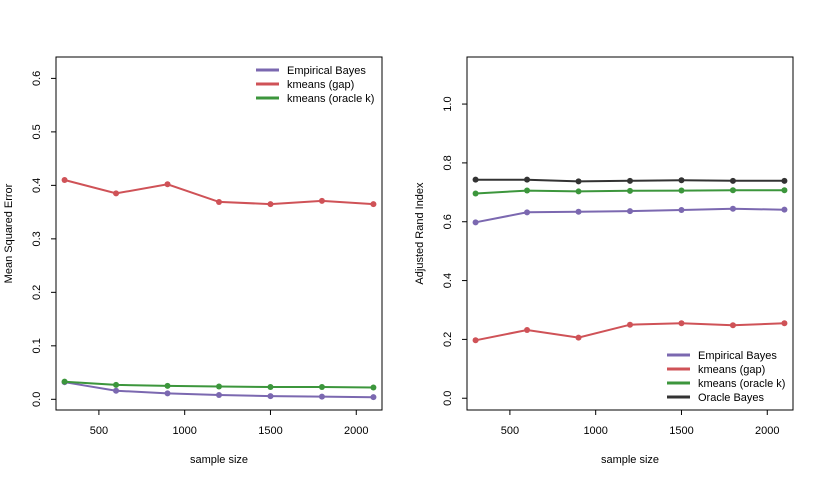  What do you see at coordinates (420, 233) in the screenshot?
I see `y-axis-title: Adjusted Rand Index` at bounding box center [420, 233].